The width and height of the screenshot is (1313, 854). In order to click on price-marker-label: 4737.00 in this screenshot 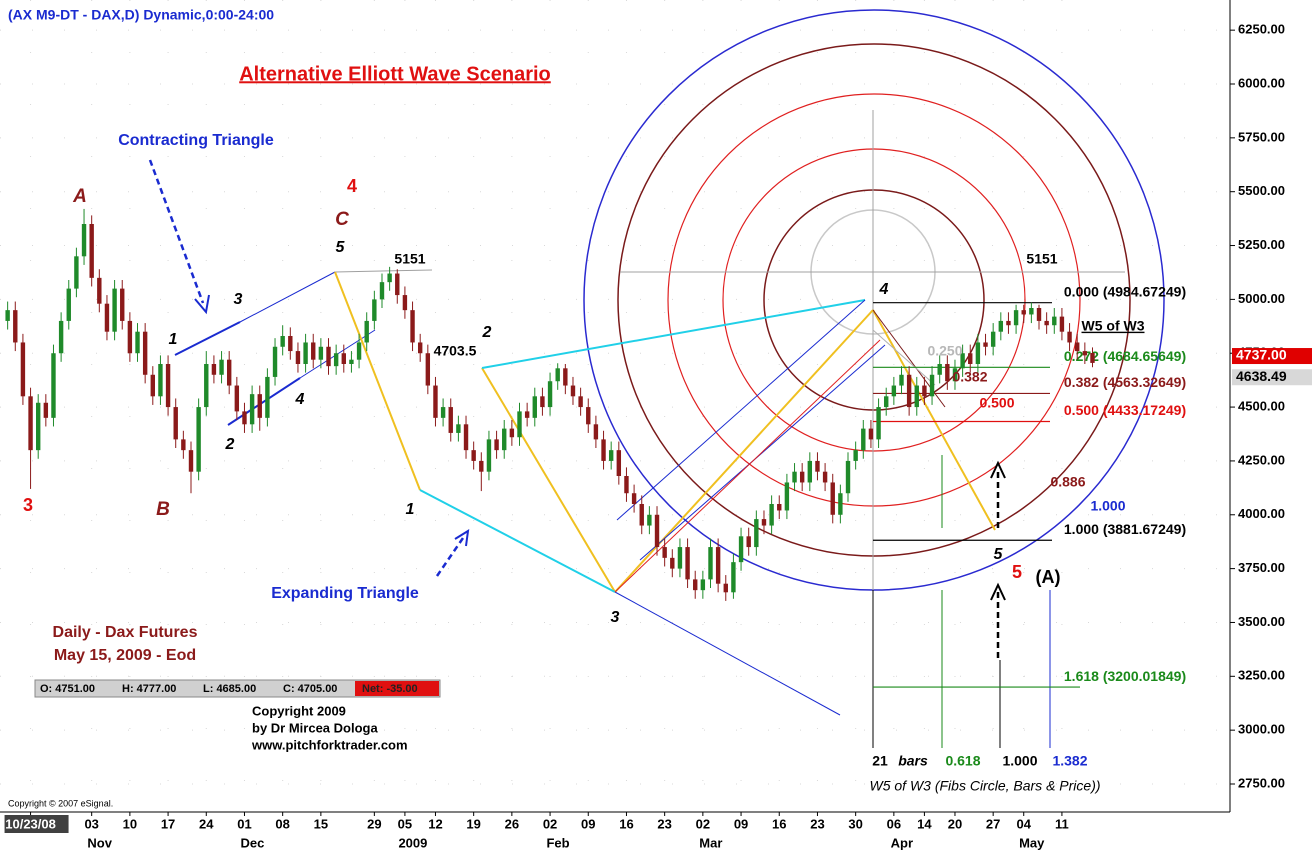, I will do `click(1261, 355)`.